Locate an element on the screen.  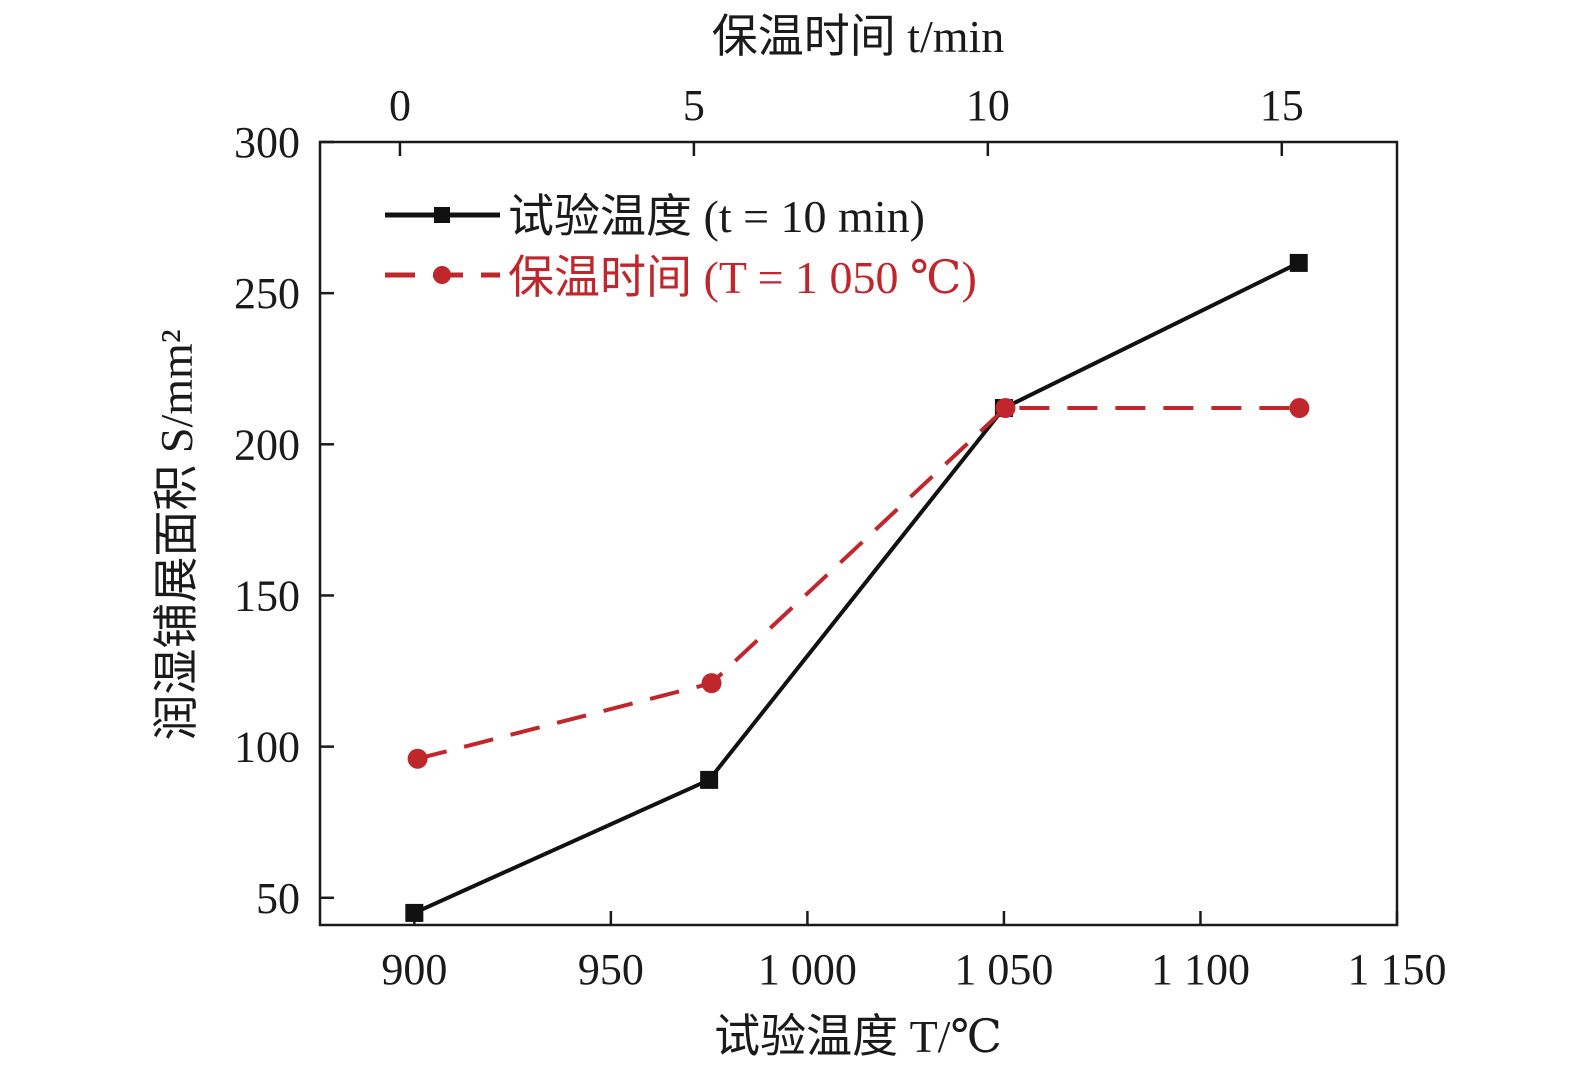
x-tick-label: 1 000 is located at coordinates (807, 969).